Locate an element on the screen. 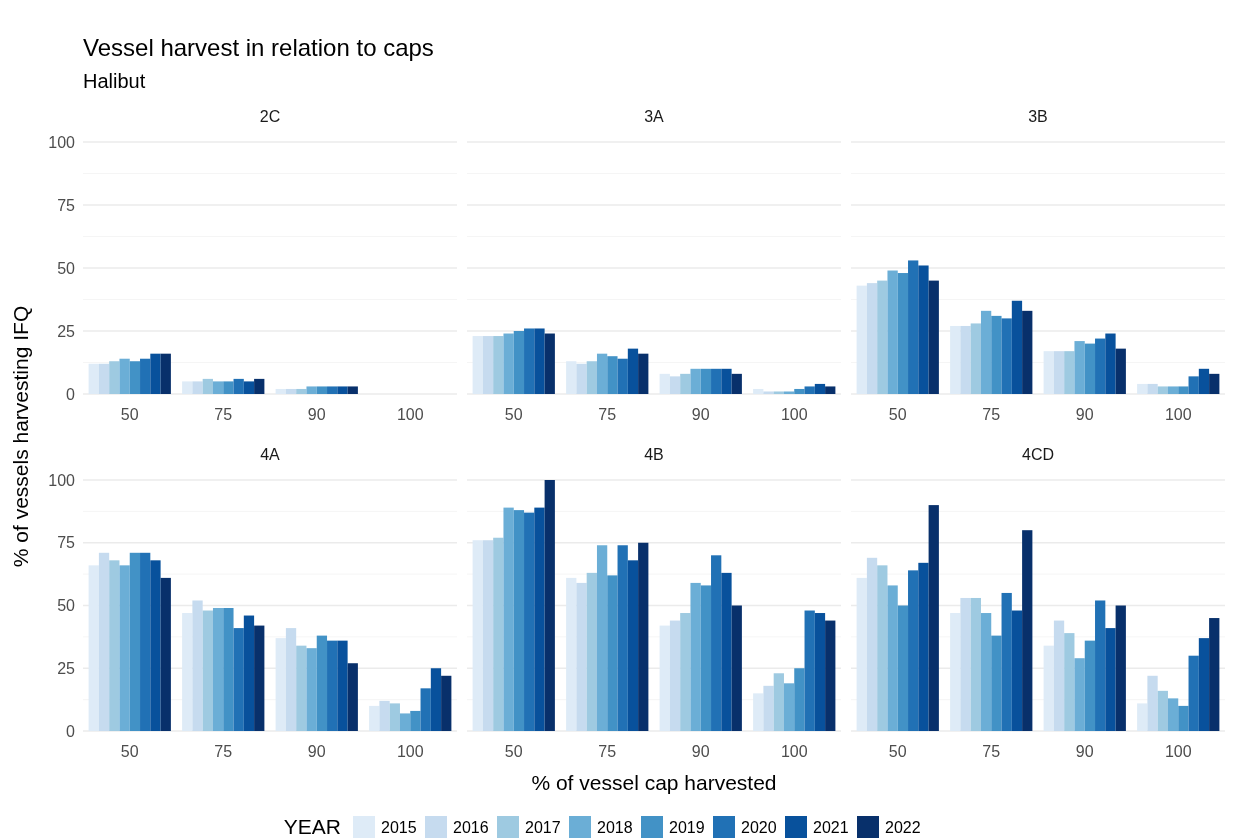 The height and width of the screenshot is (840, 1241). legend-label: 2019 is located at coordinates (687, 827).